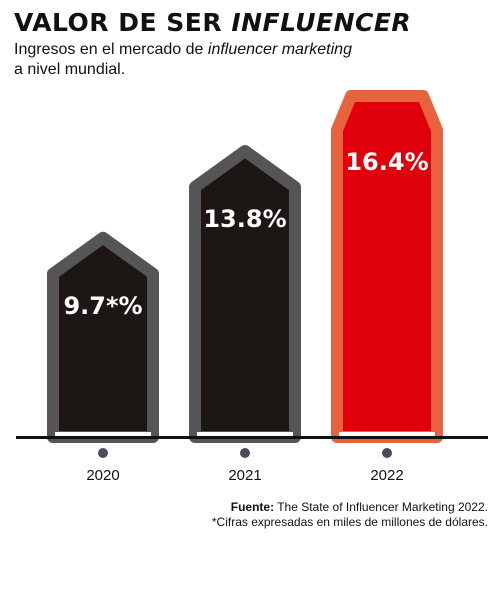 The width and height of the screenshot is (504, 600). Describe the element at coordinates (321, 22) in the screenshot. I see `title-italic: INFLUENCER` at that location.